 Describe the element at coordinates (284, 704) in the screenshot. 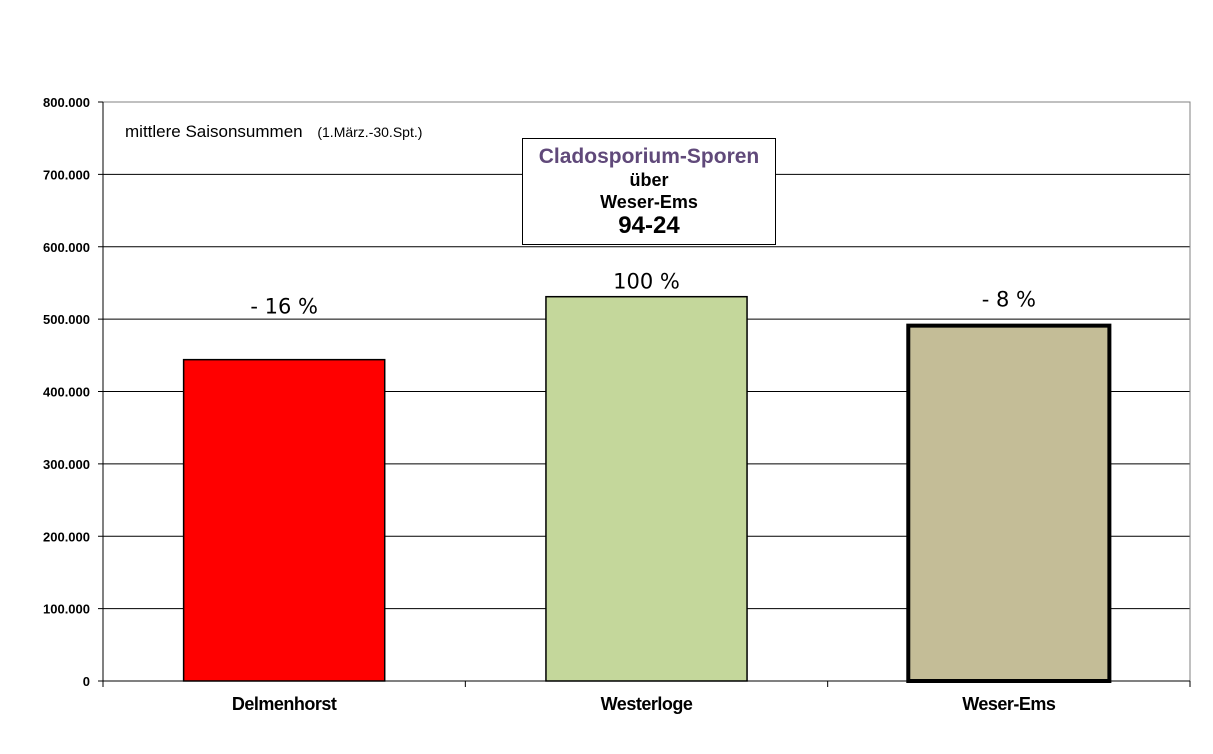

I see `x-category-label: Delmenhorst` at that location.